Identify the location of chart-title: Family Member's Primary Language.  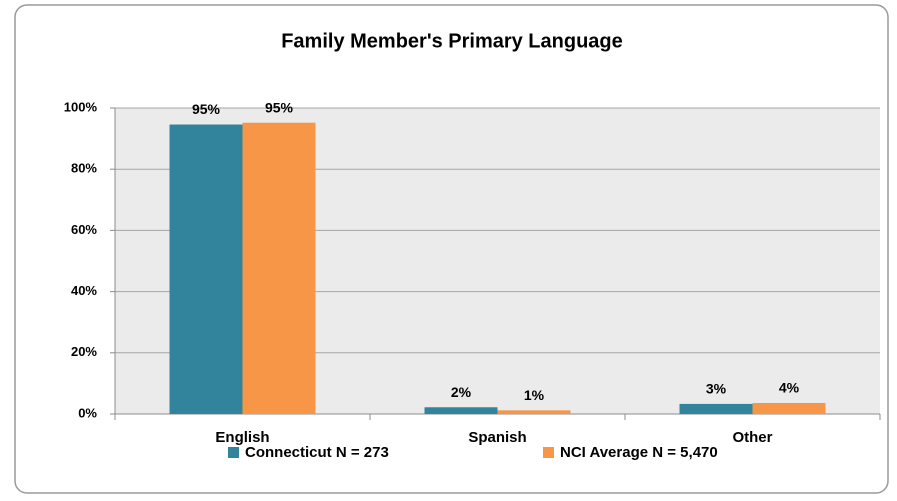
(452, 41).